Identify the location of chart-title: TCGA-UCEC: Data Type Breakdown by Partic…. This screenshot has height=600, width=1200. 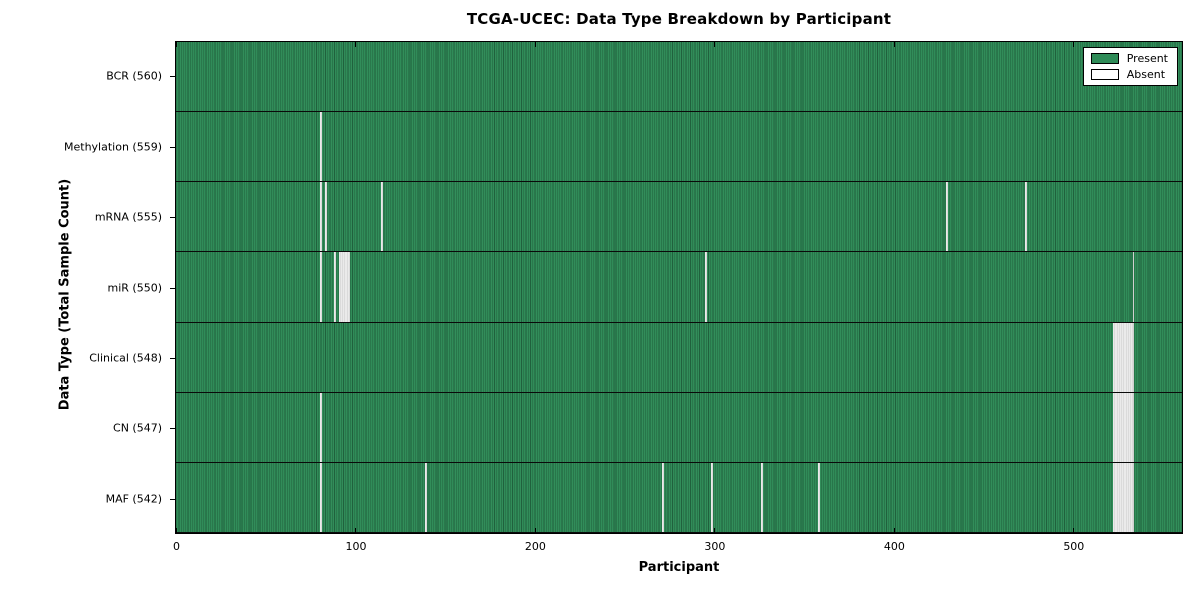
(679, 19).